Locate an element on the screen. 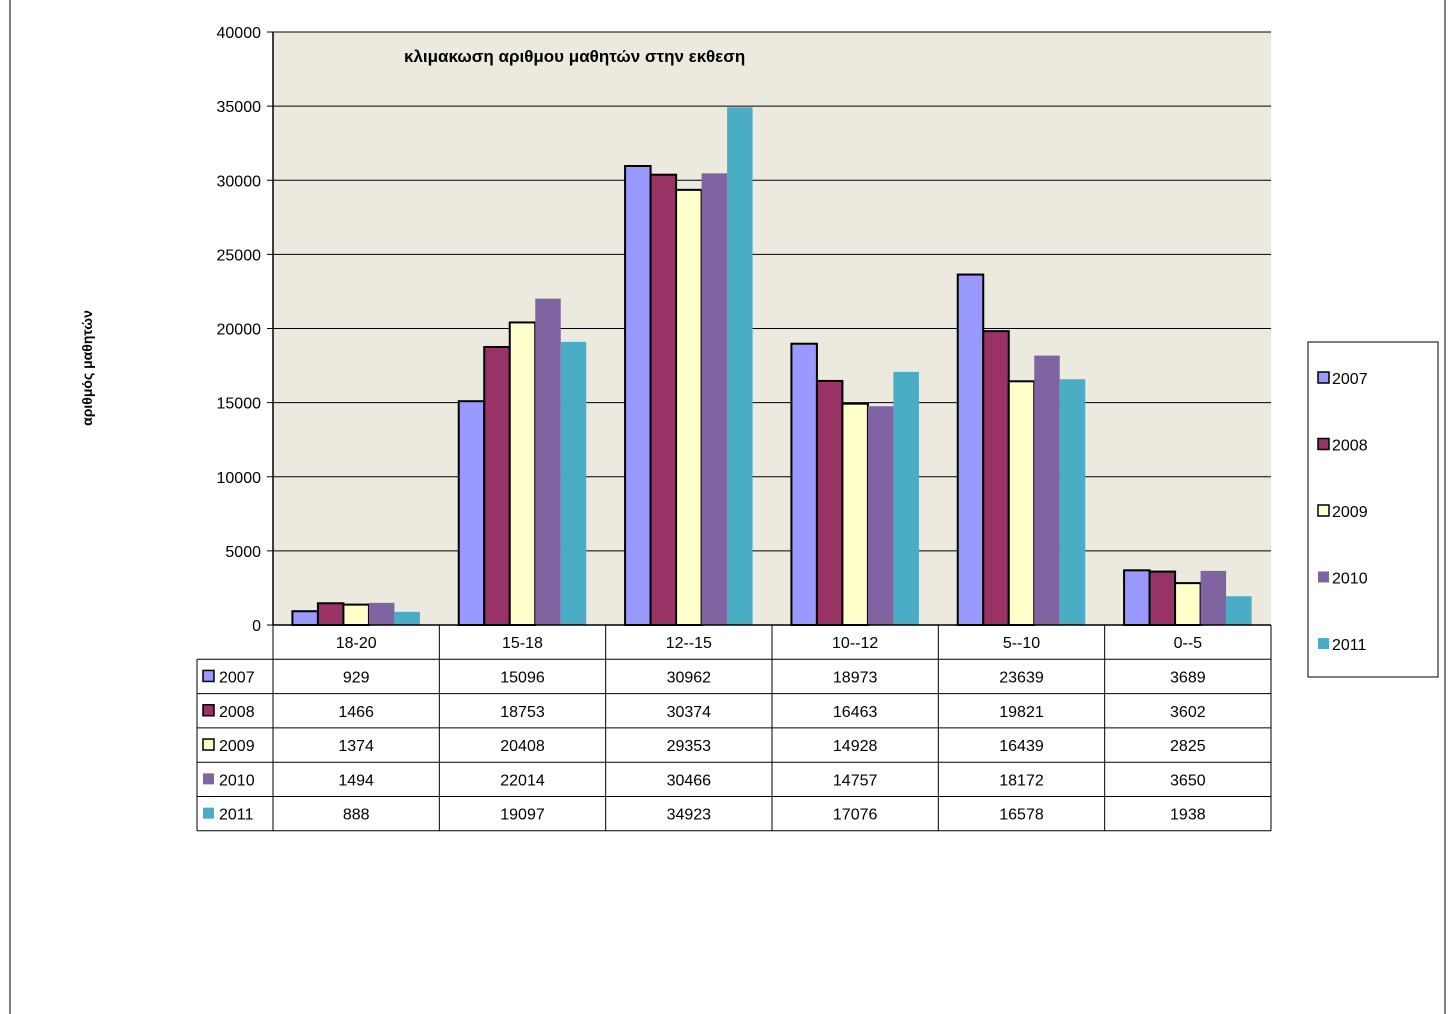 Image resolution: width=1451 pixels, height=1014 pixels. legend-label: 2011 is located at coordinates (1349, 645).